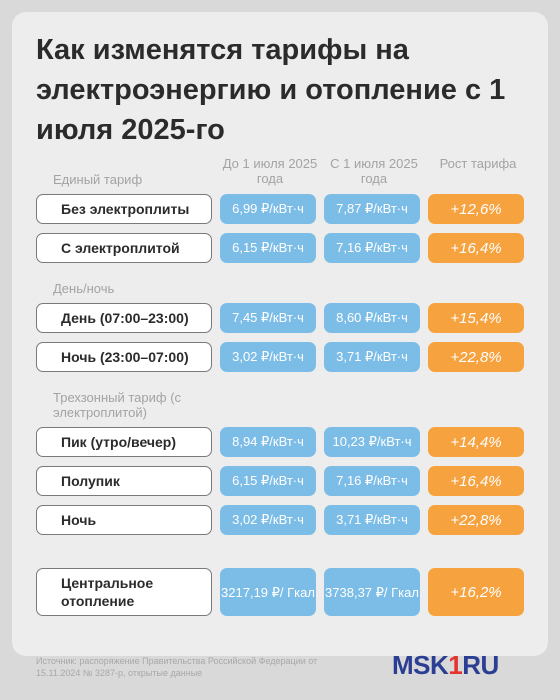  I want to click on growth-badge: +15,4%, so click(476, 318).